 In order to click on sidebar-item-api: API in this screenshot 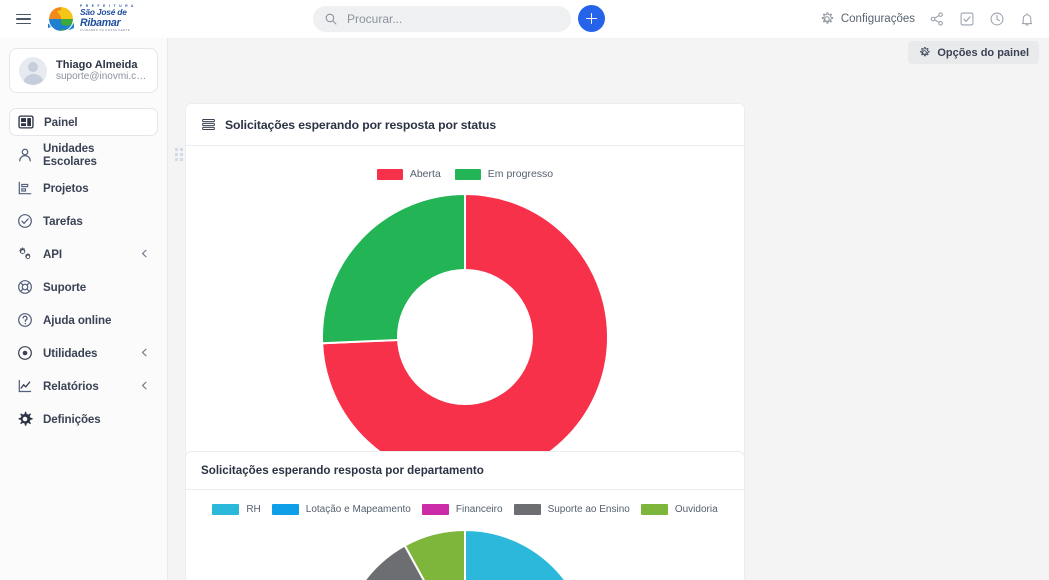, I will do `click(83, 254)`.